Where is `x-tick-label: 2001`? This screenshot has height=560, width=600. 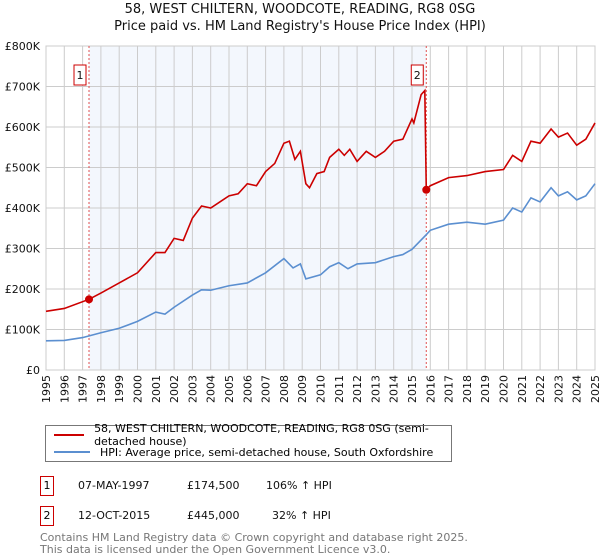 x-tick-label: 2001 is located at coordinates (156, 389).